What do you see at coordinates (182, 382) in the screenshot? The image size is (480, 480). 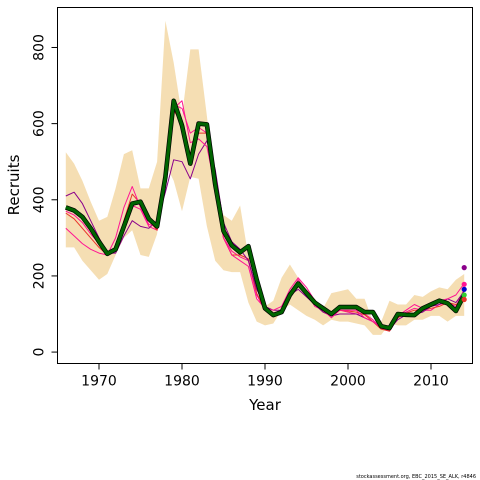 I see `x-tick-label-1980: 1980` at bounding box center [182, 382].